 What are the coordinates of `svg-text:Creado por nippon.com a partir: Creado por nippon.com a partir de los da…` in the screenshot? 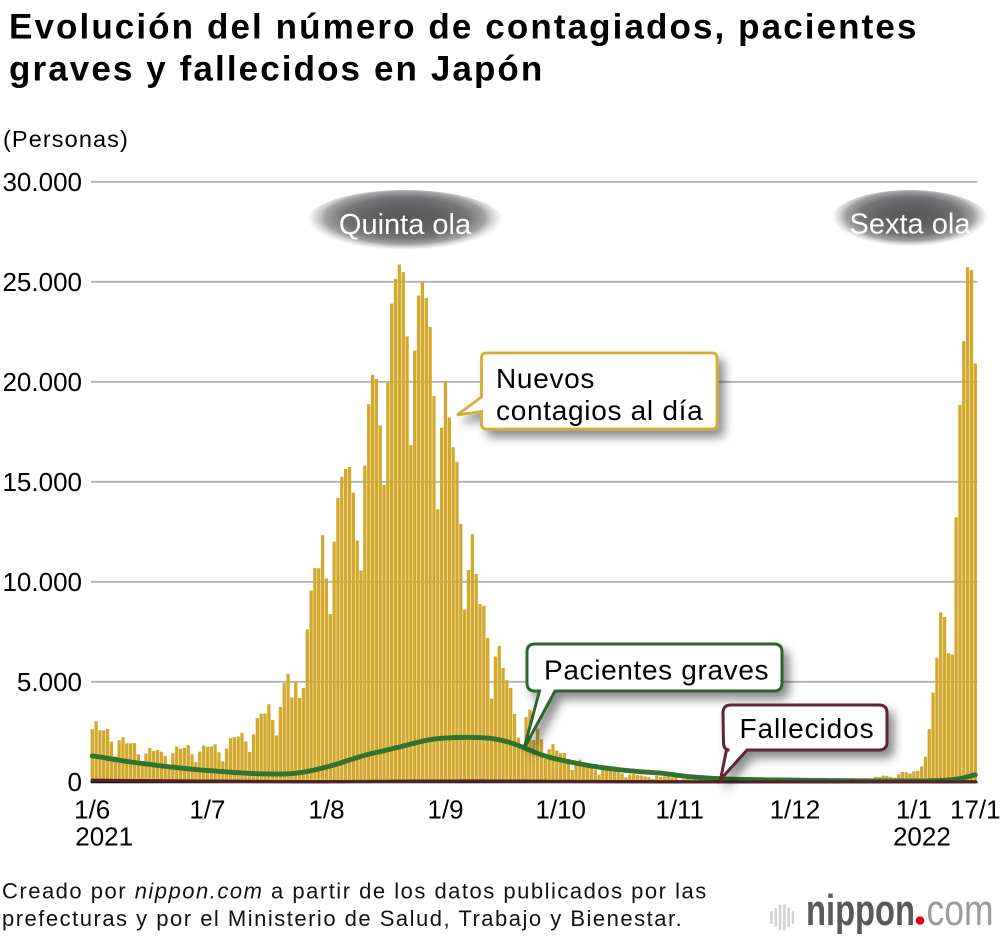 It's located at (355, 891).